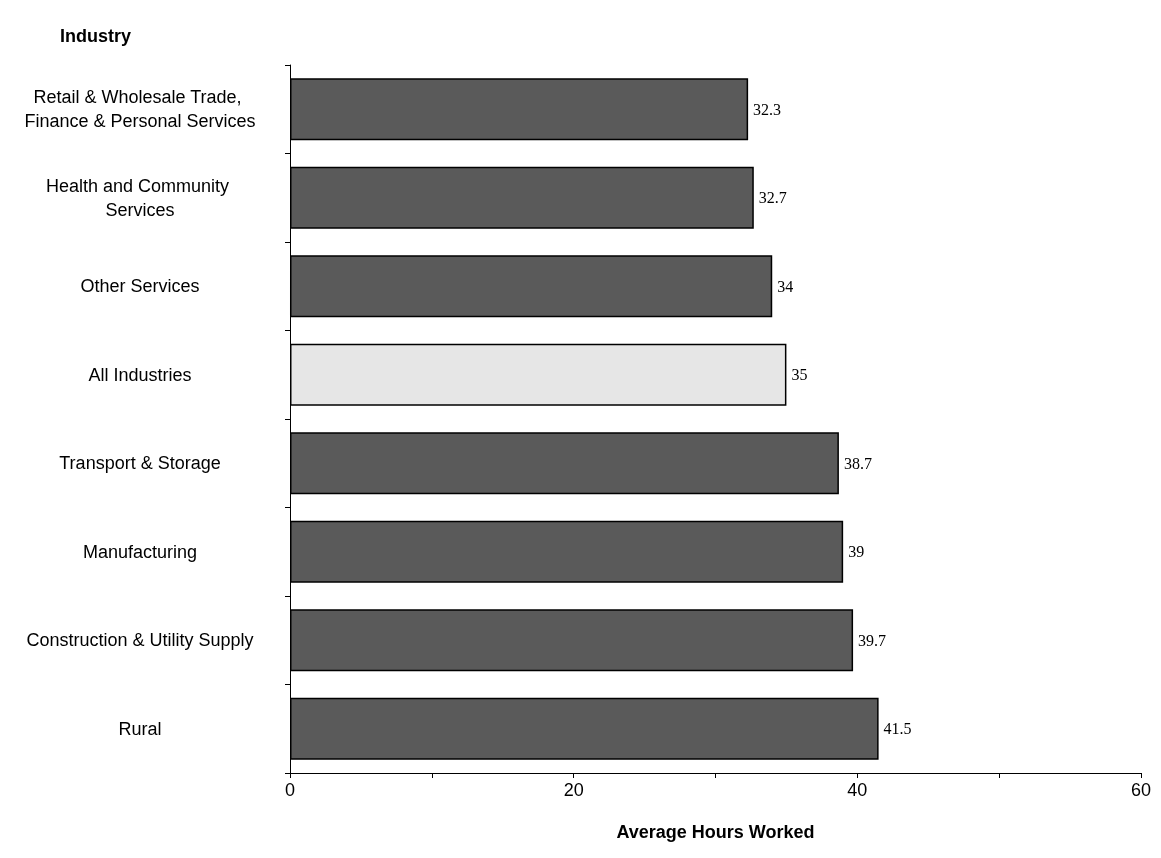 The height and width of the screenshot is (858, 1161). I want to click on data-label: 39, so click(856, 552).